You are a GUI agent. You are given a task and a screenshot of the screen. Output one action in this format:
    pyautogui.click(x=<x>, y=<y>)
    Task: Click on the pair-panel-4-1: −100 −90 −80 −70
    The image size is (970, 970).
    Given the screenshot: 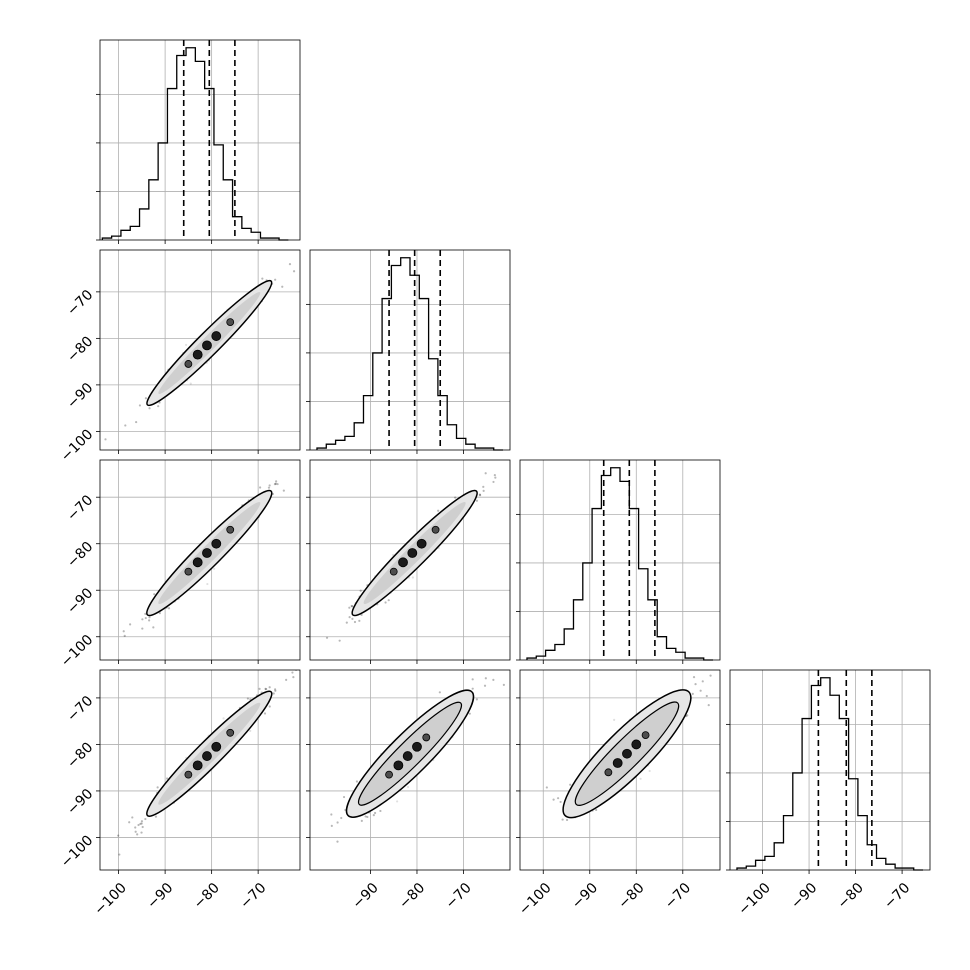 What is the action you would take?
    pyautogui.click(x=179, y=771)
    